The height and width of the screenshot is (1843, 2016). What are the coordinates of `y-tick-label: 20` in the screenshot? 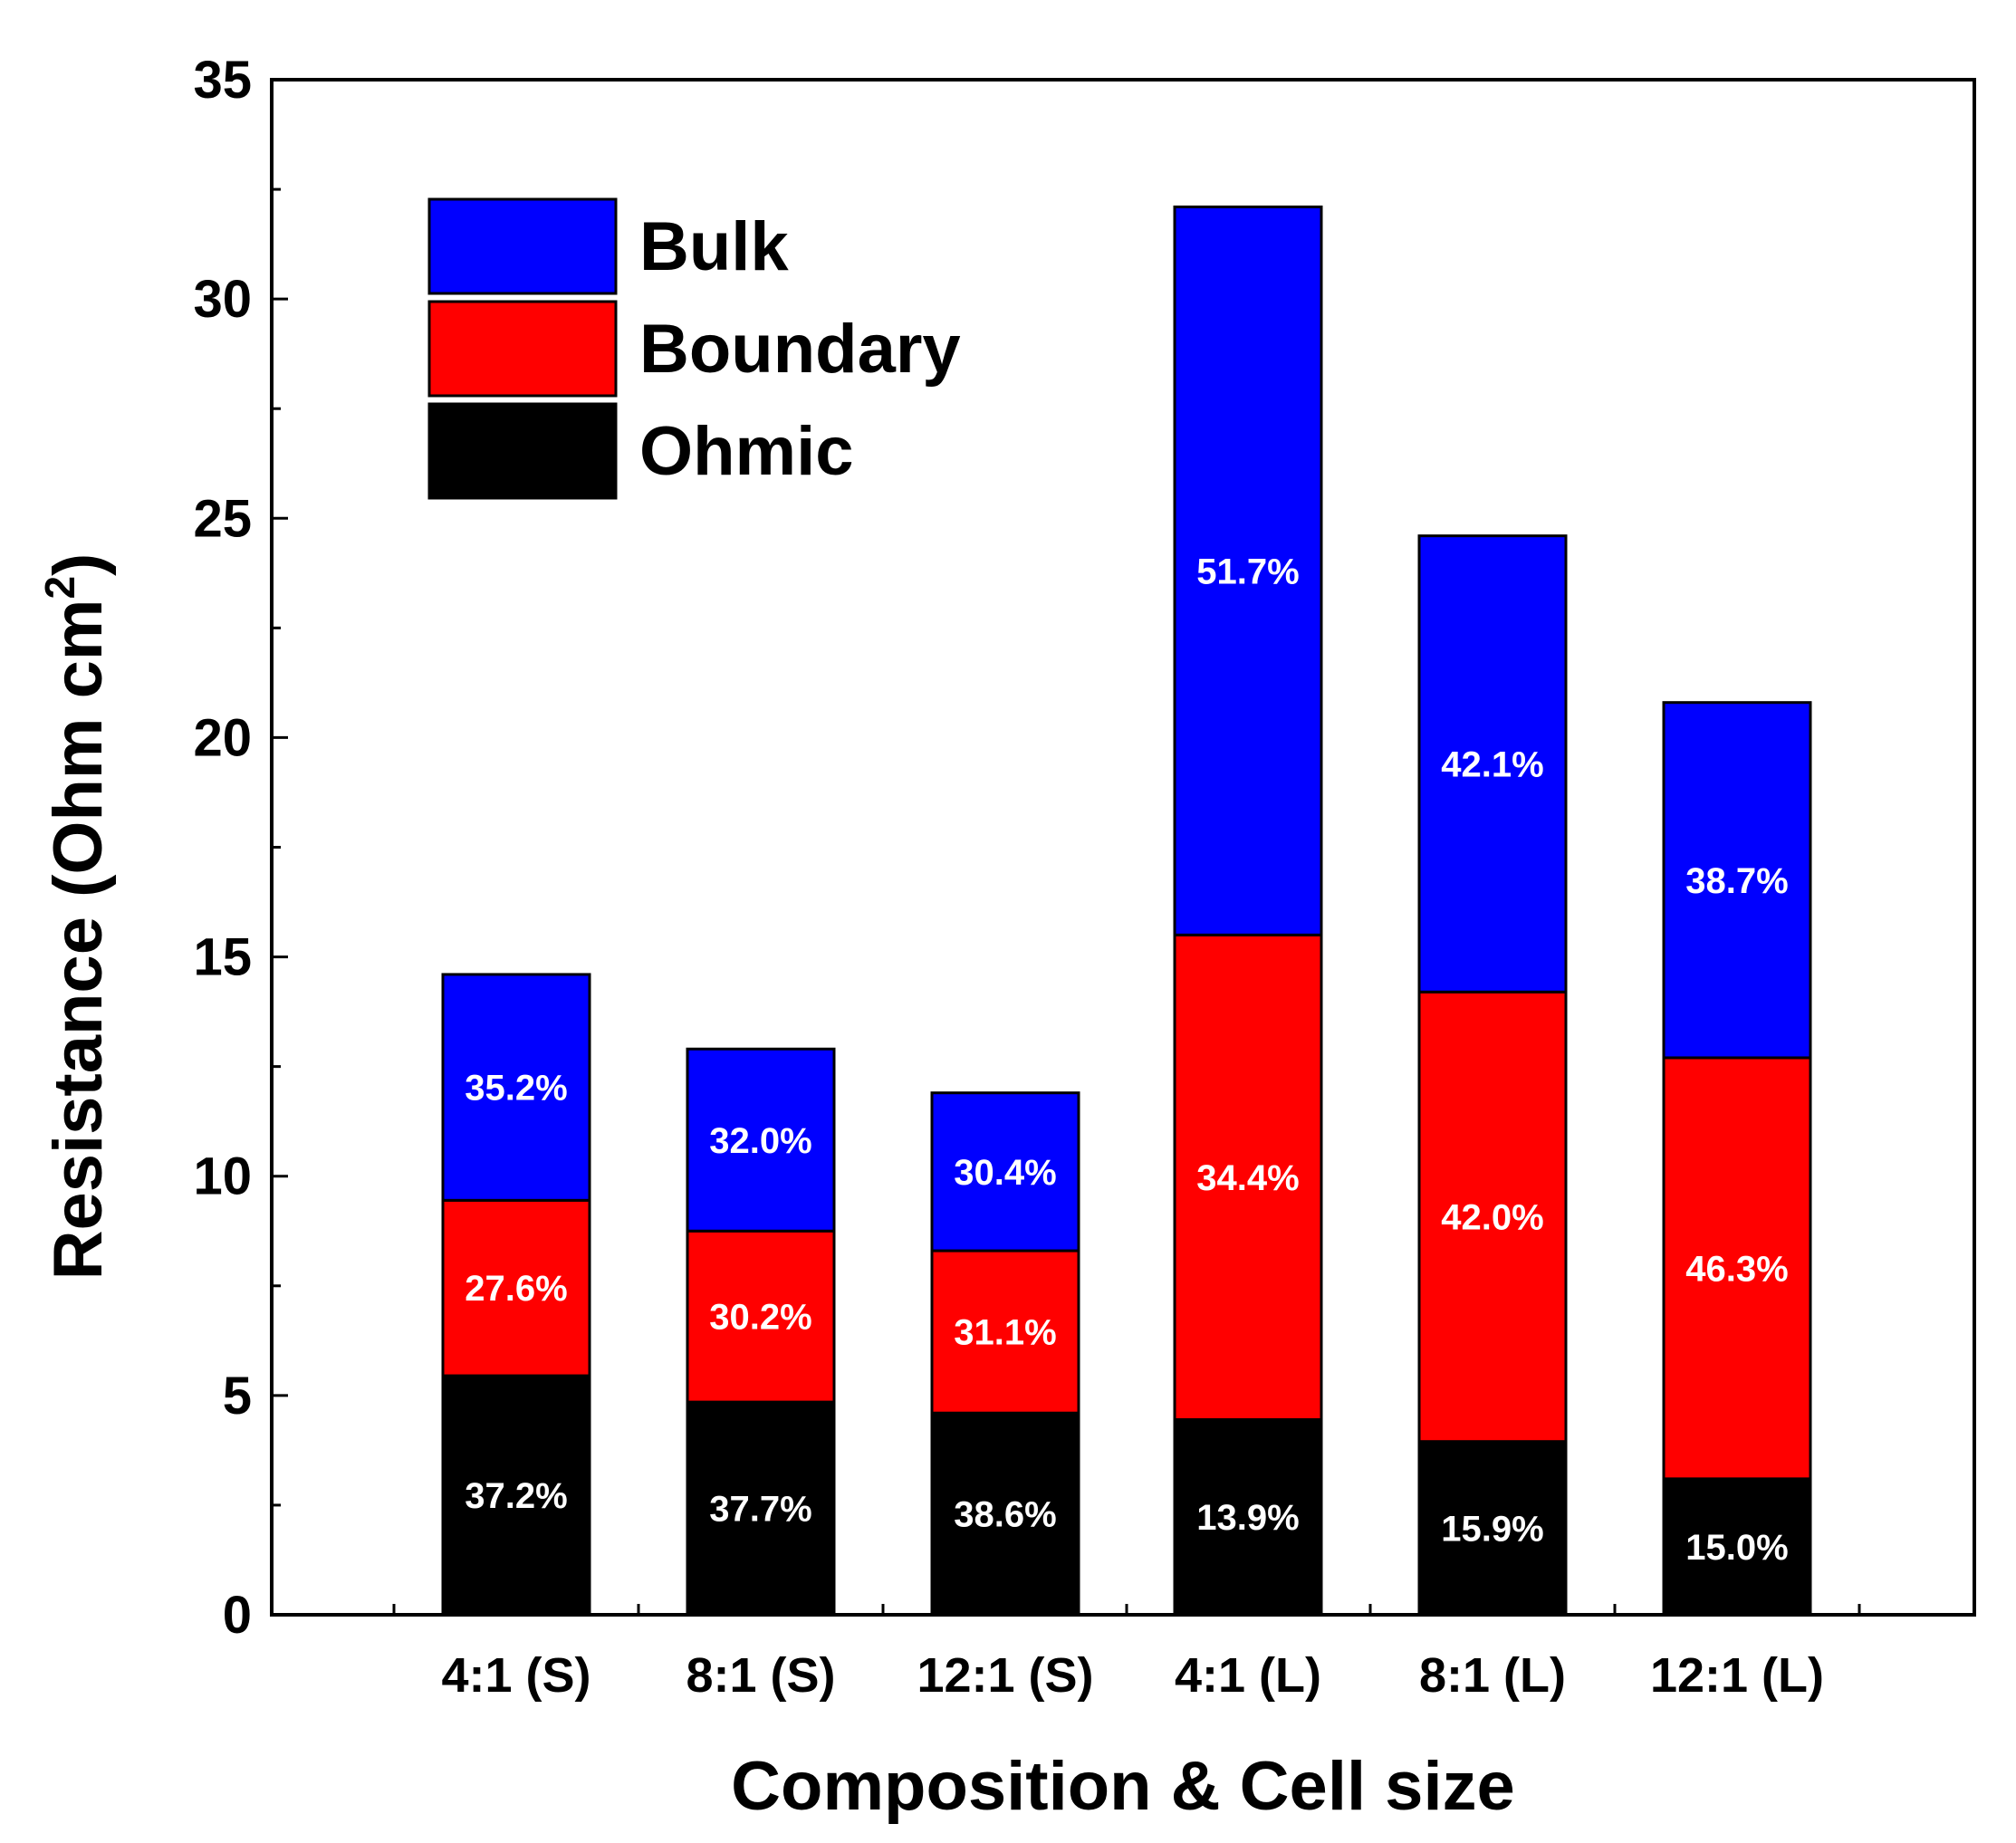 It's located at (222, 737).